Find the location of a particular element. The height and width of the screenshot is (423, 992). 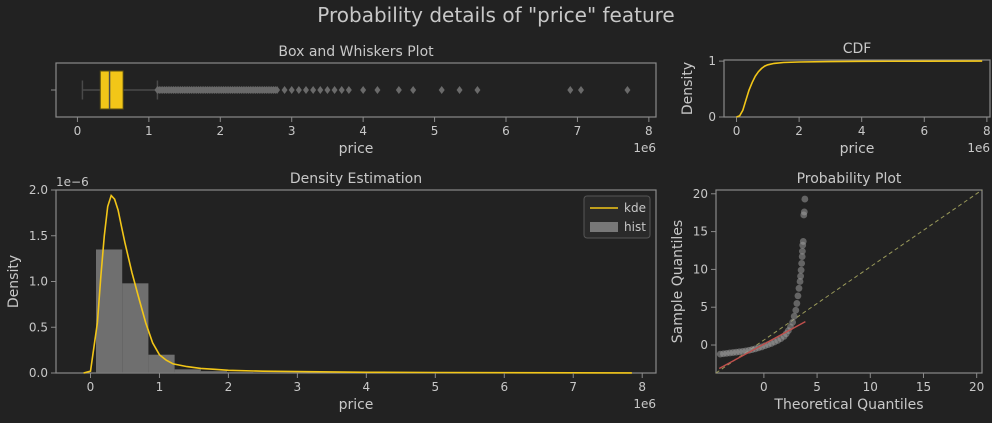

qq-reference-line is located at coordinates (849, 281).